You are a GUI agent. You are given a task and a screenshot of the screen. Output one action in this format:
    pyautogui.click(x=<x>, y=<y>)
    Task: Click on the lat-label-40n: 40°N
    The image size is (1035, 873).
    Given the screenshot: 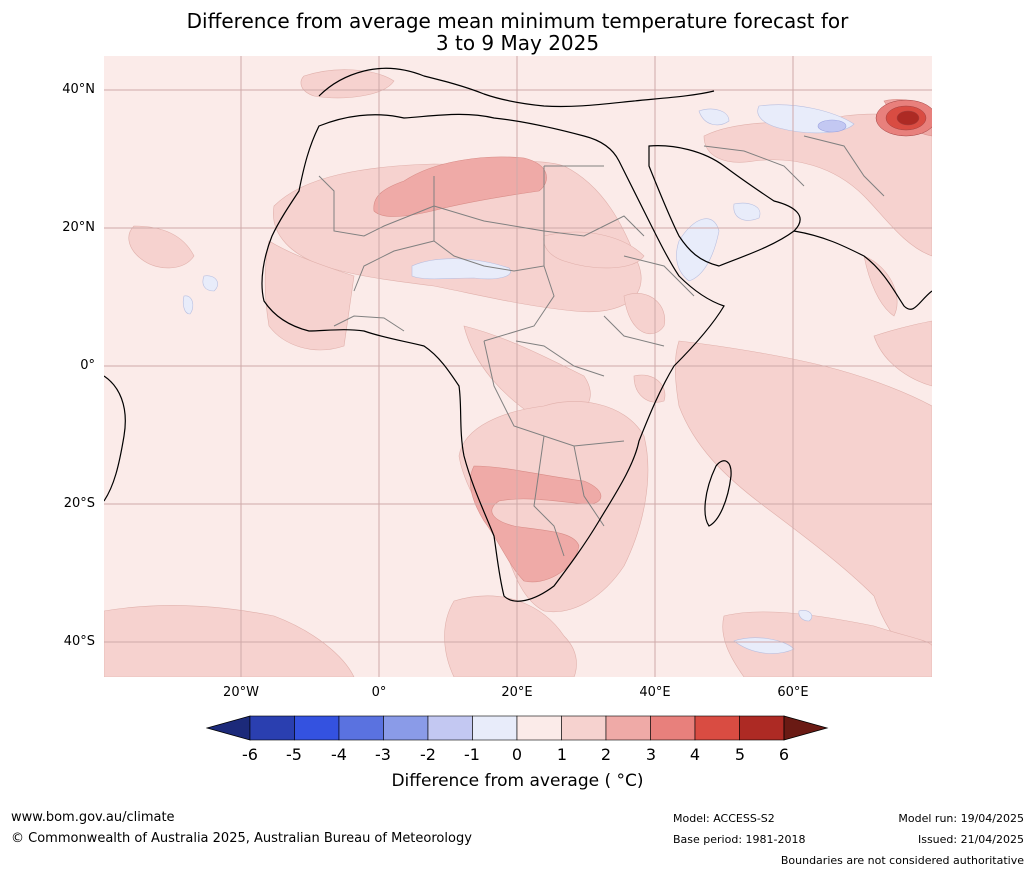 What is the action you would take?
    pyautogui.click(x=78, y=89)
    